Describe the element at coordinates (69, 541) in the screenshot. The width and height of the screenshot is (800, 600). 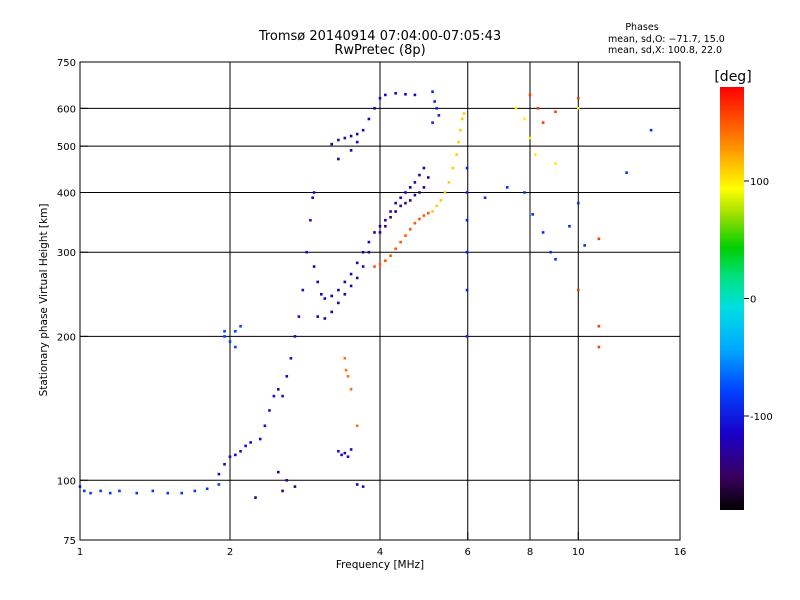
I see `y-tick-label: 75` at that location.